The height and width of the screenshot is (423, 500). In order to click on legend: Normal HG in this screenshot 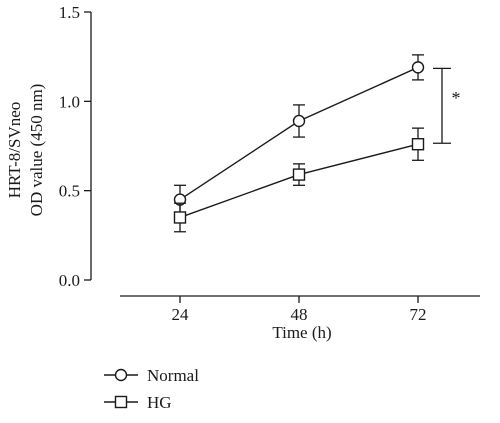, I will do `click(151, 389)`.